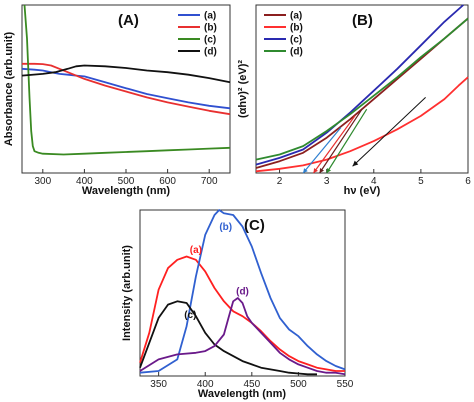 The height and width of the screenshot is (402, 474). What do you see at coordinates (296, 16) in the screenshot?
I see `panel-b-legend-label: (a)` at bounding box center [296, 16].